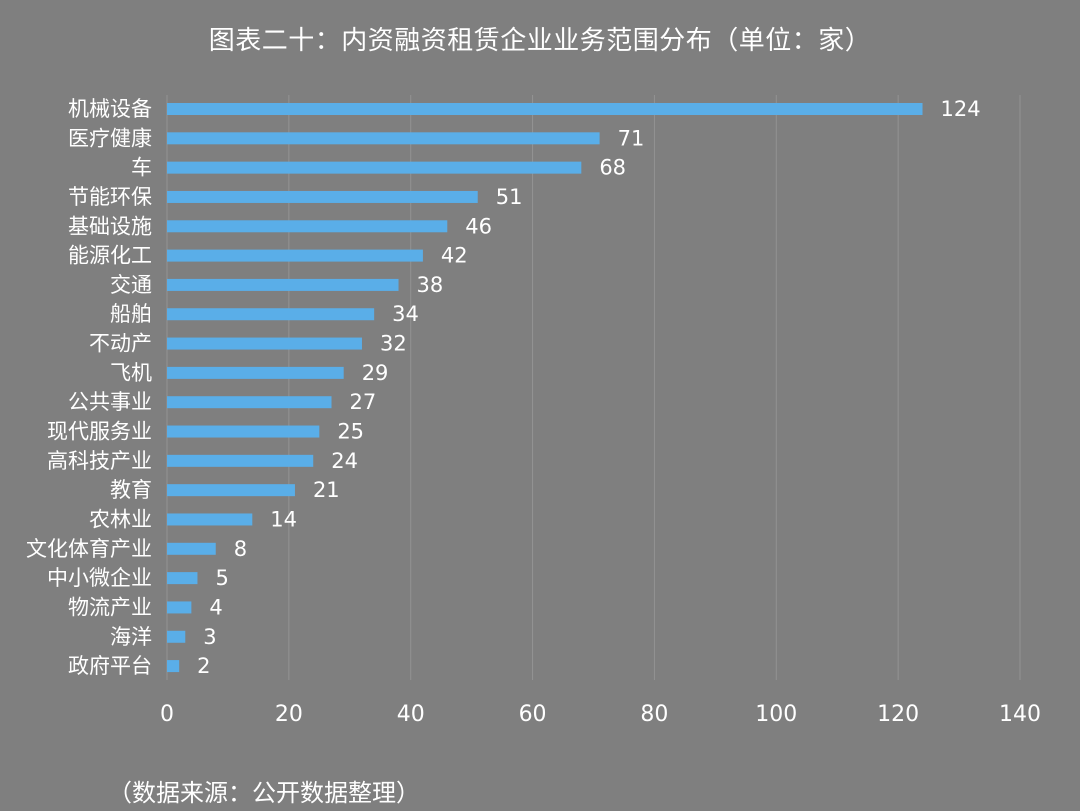 This screenshot has height=811, width=1080. What do you see at coordinates (478, 226) in the screenshot?
I see `data-label: 46` at bounding box center [478, 226].